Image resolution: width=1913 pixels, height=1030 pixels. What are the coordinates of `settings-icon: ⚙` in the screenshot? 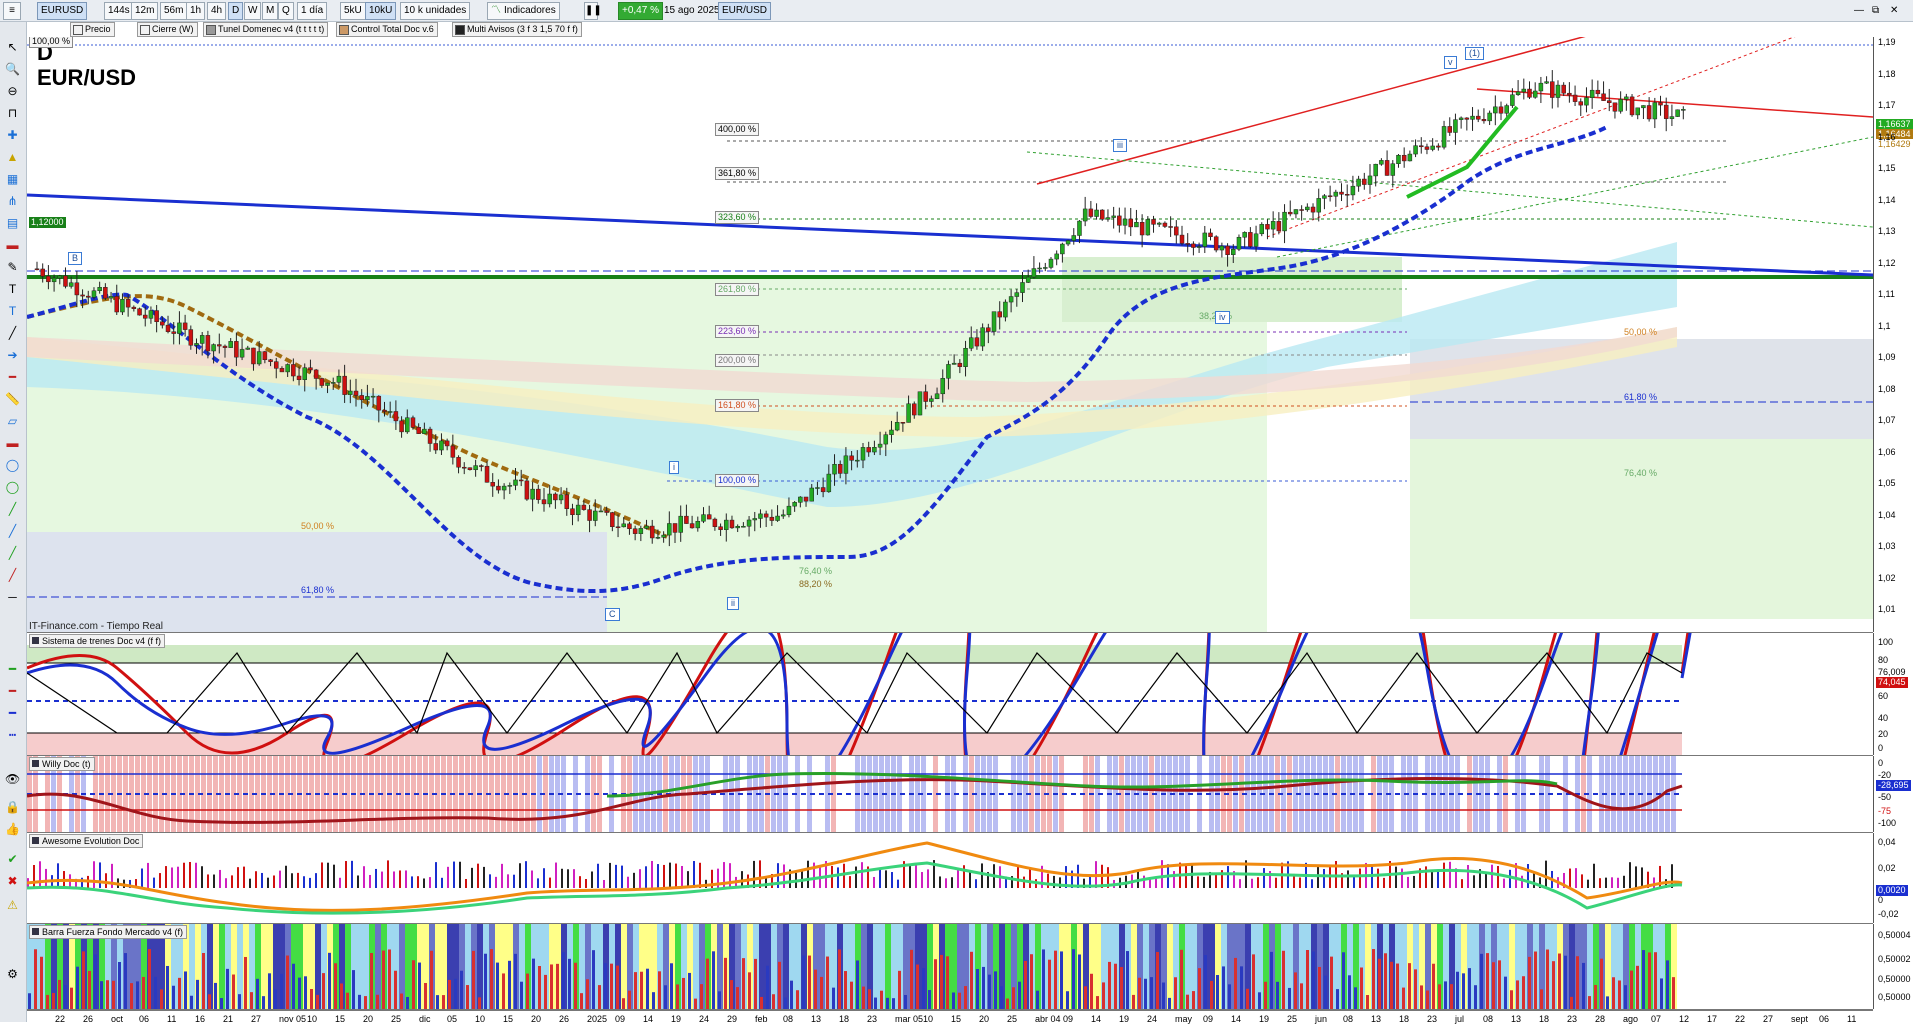 It's located at (12, 974).